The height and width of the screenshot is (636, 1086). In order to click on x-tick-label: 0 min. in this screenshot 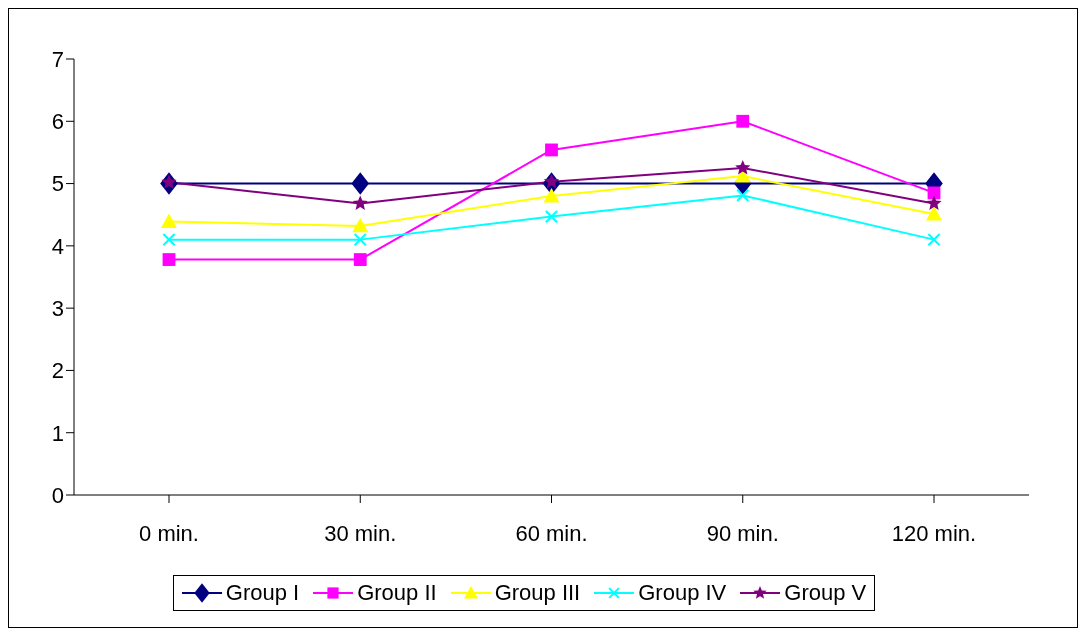, I will do `click(169, 533)`.